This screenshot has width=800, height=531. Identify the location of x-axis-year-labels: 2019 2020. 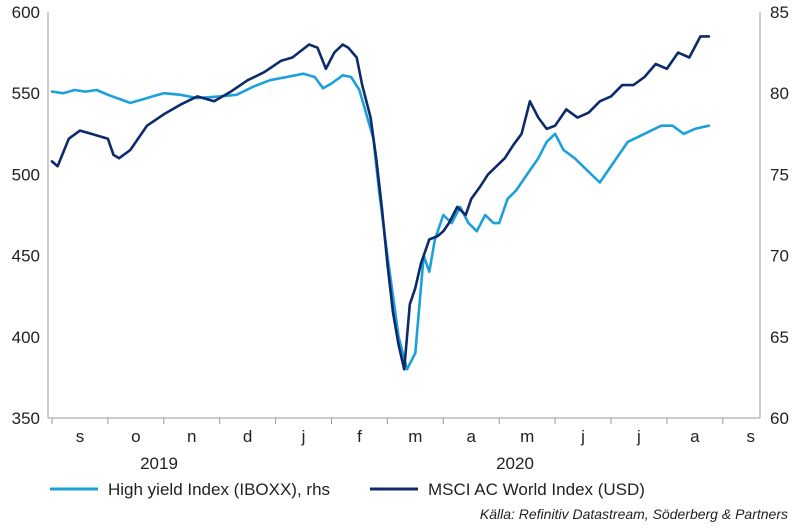
(337, 463).